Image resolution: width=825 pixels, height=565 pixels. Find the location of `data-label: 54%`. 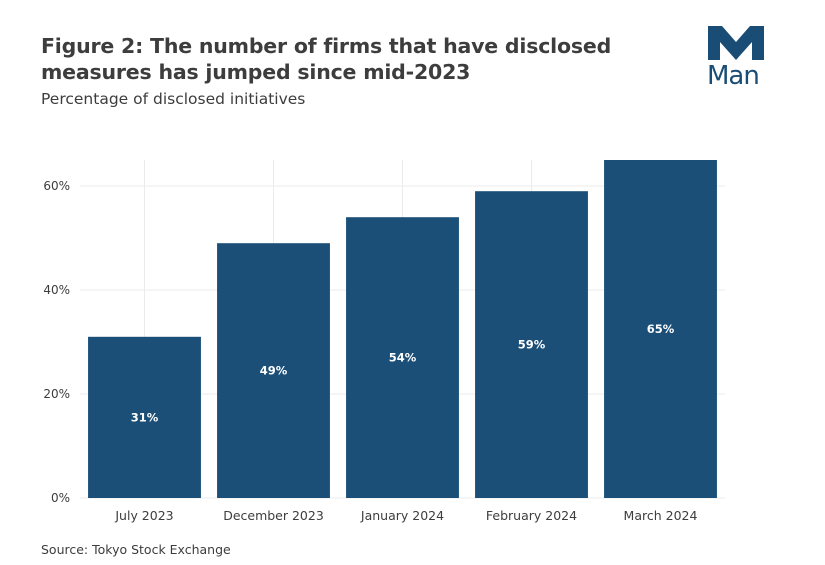

data-label: 54% is located at coordinates (403, 358).